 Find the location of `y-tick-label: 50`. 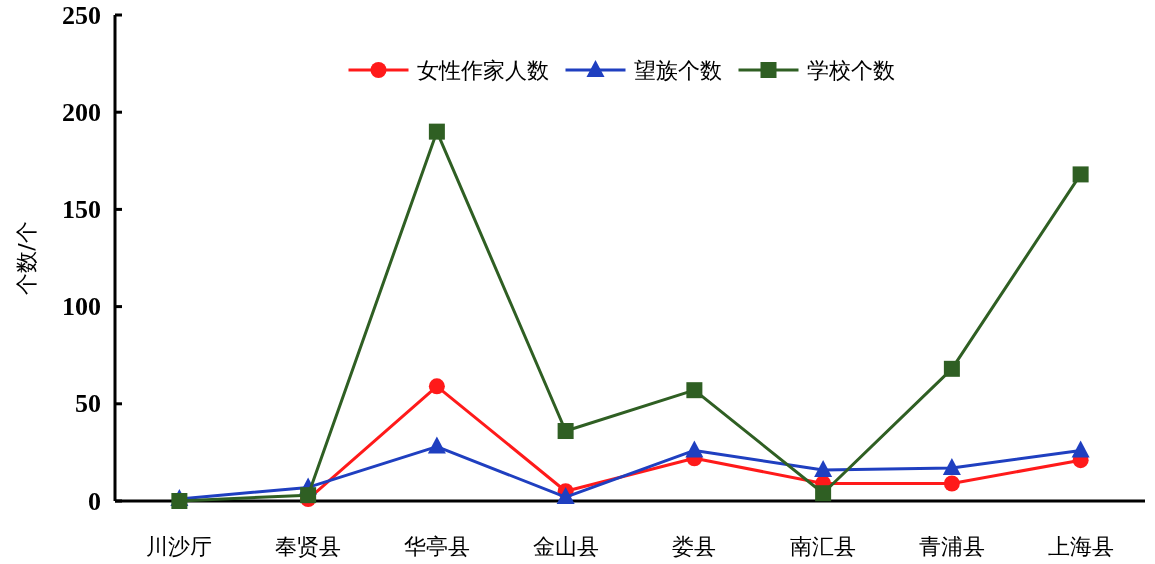

y-tick-label: 50 is located at coordinates (88, 404).